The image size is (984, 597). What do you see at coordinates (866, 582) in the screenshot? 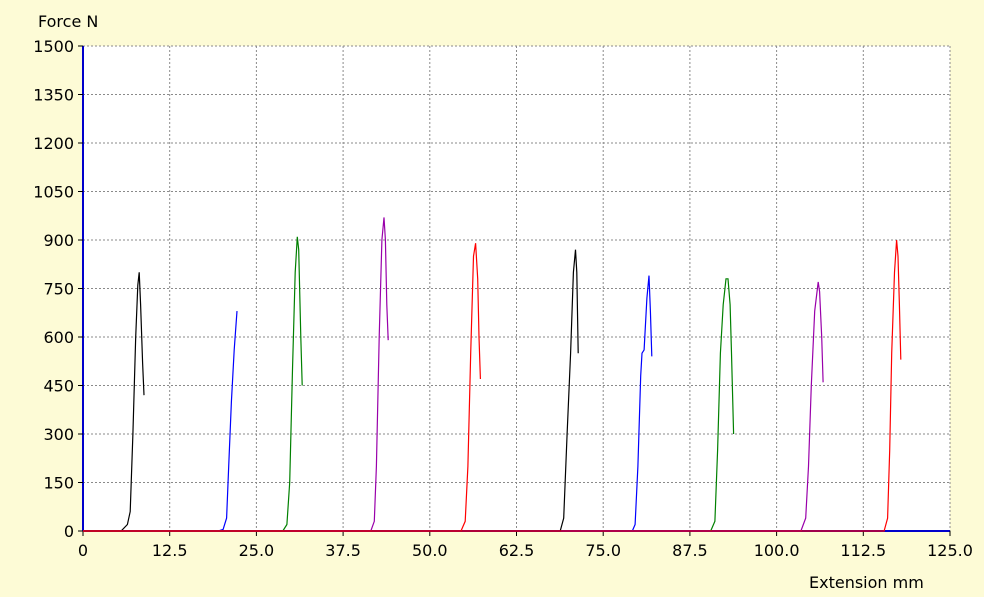
I see `x-axis-title: Extension mm` at bounding box center [866, 582].